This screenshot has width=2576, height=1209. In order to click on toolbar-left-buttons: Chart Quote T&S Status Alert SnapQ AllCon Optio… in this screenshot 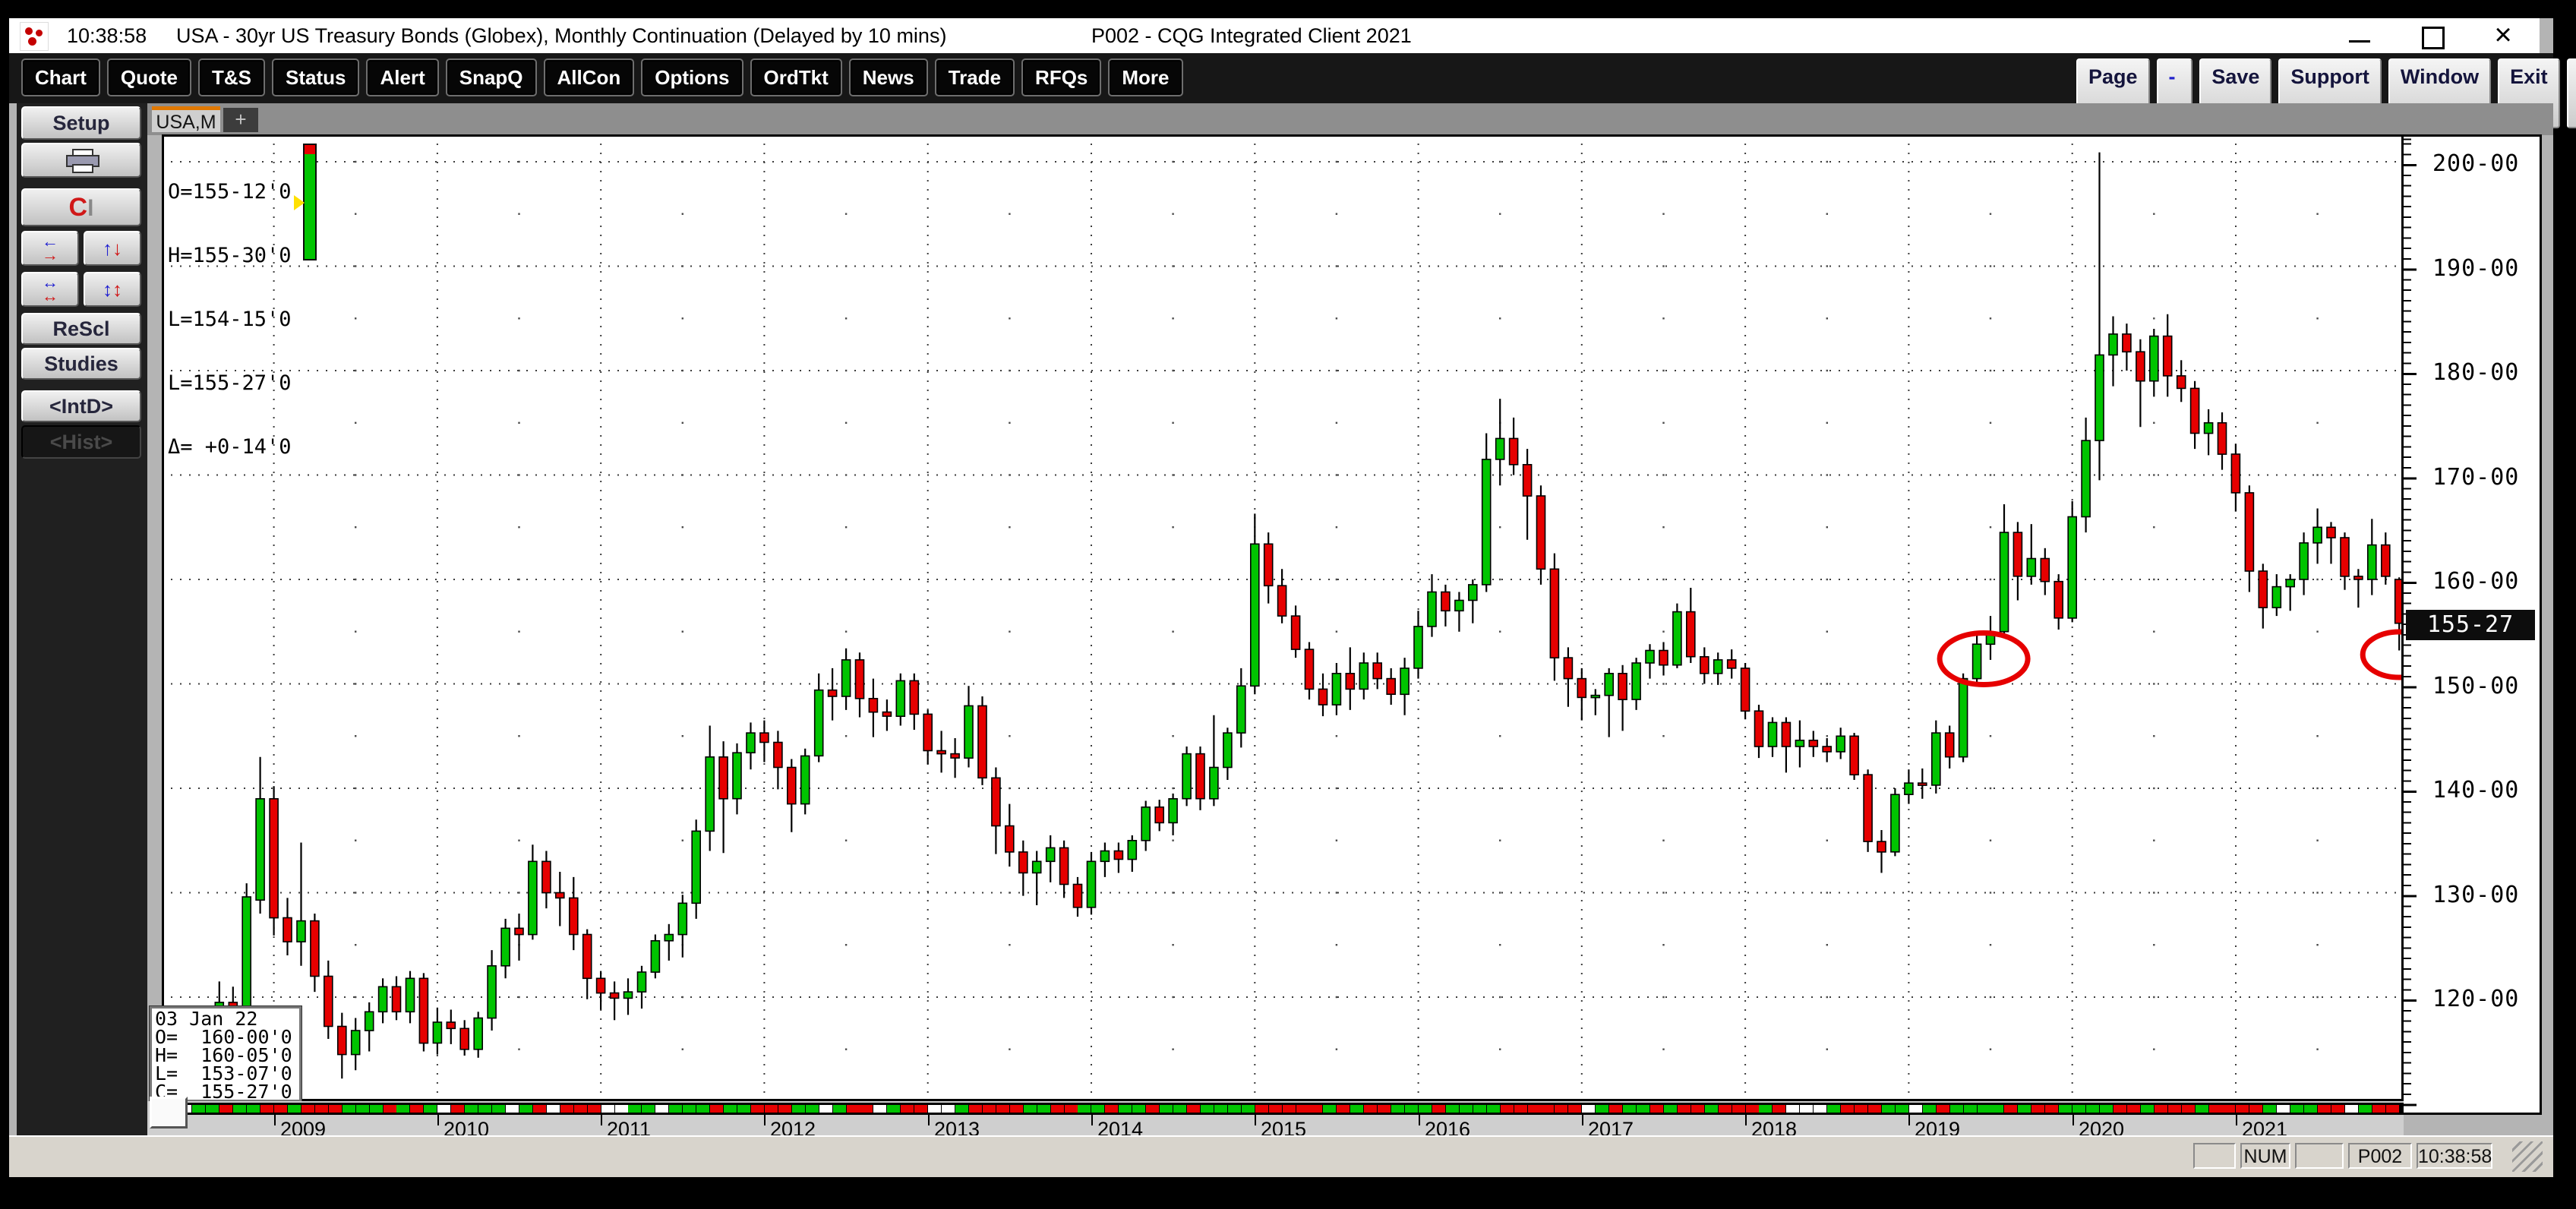, I will do `click(602, 77)`.